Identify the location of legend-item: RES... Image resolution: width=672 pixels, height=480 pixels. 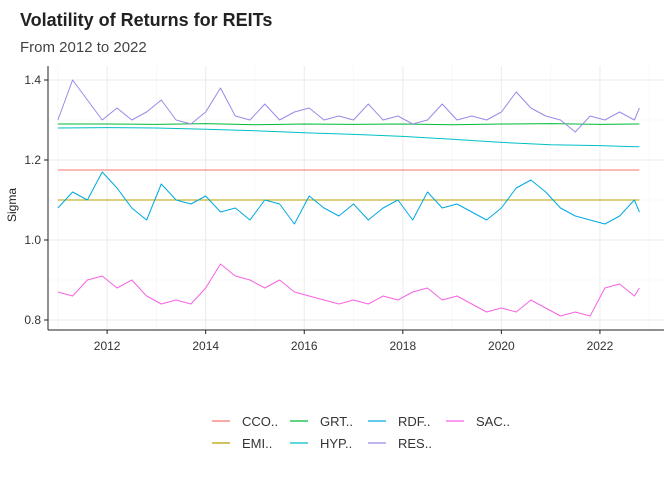
(400, 443).